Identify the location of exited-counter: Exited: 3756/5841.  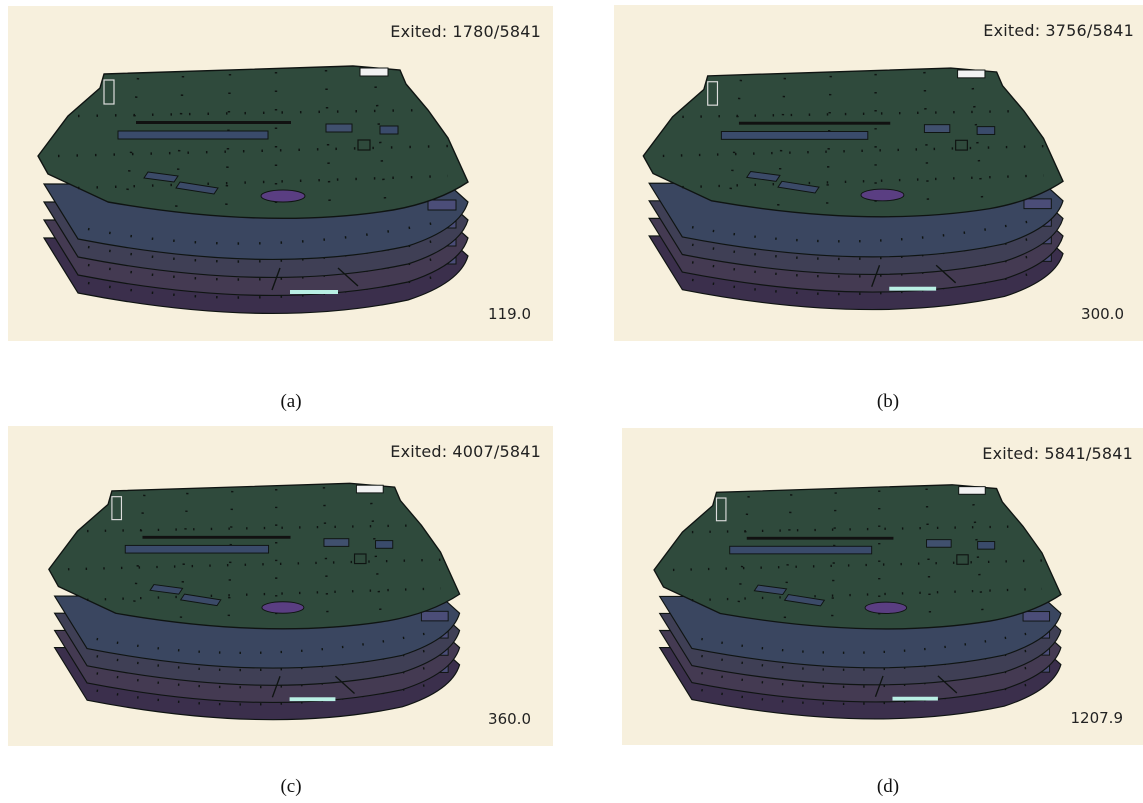
(1058, 30).